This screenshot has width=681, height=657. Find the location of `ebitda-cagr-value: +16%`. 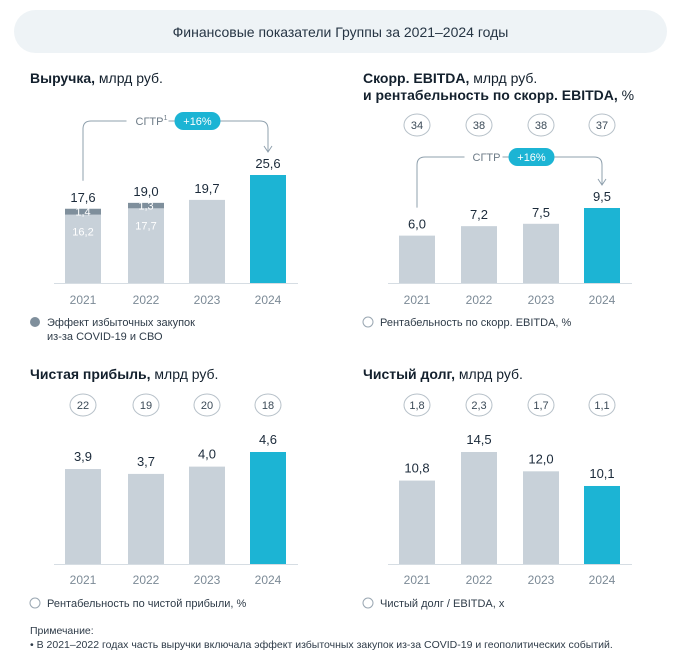

ebitda-cagr-value: +16% is located at coordinates (531, 158).